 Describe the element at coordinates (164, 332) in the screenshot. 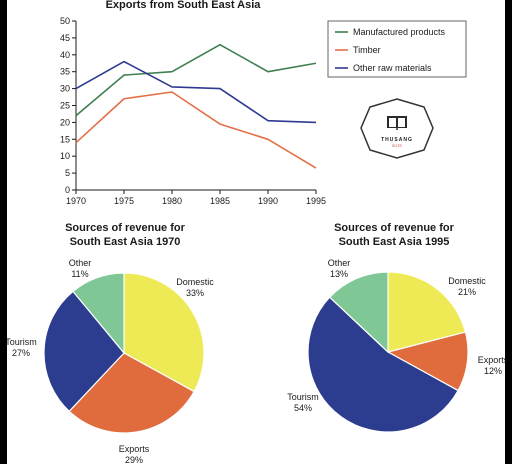

I see `pie-1970-slice-domestic` at that location.